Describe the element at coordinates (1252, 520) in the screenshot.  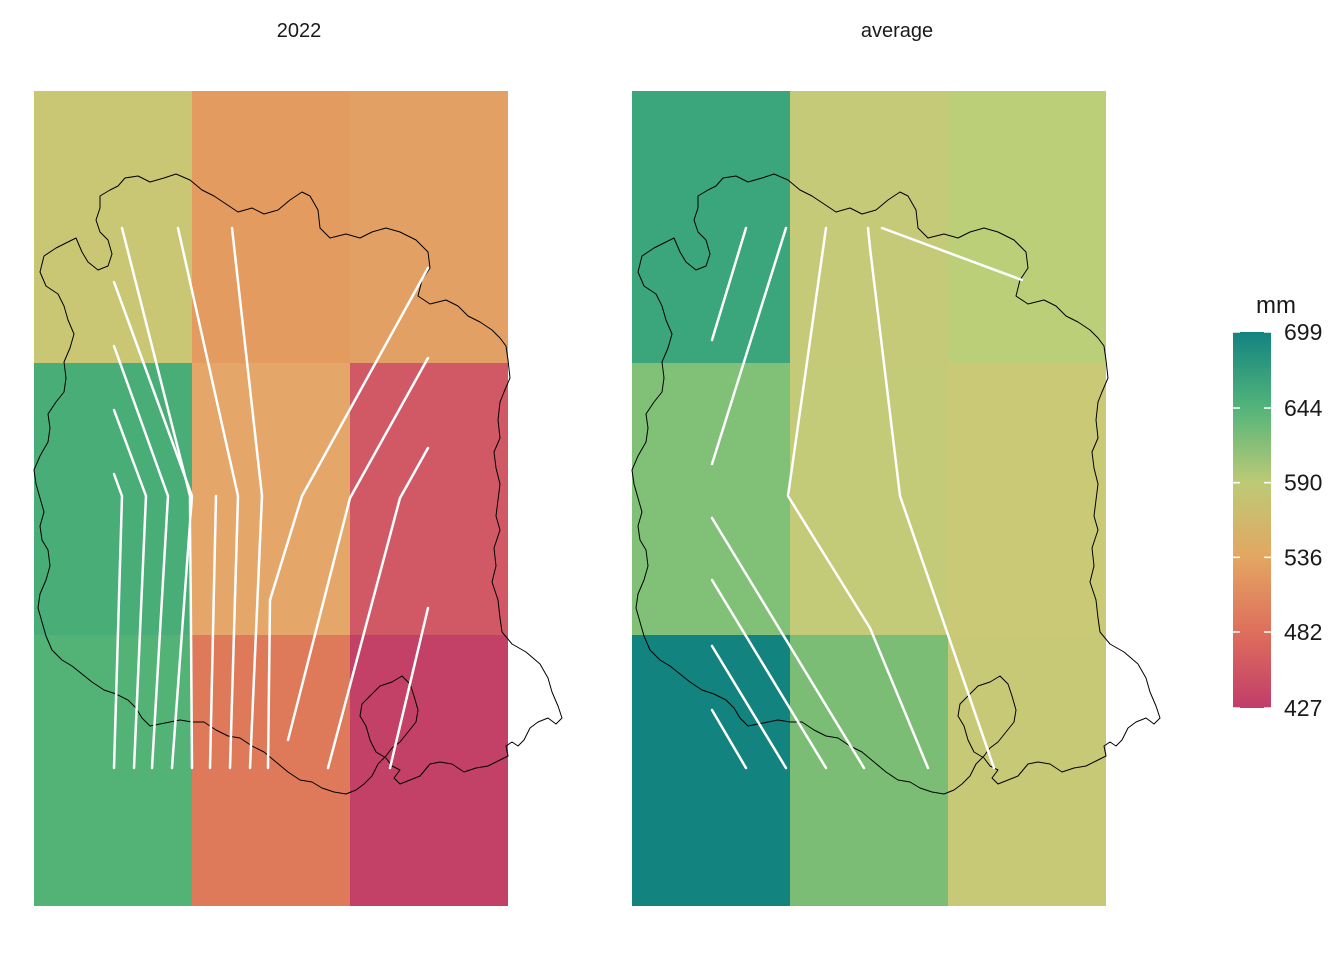
I see `legend-colorbar` at that location.